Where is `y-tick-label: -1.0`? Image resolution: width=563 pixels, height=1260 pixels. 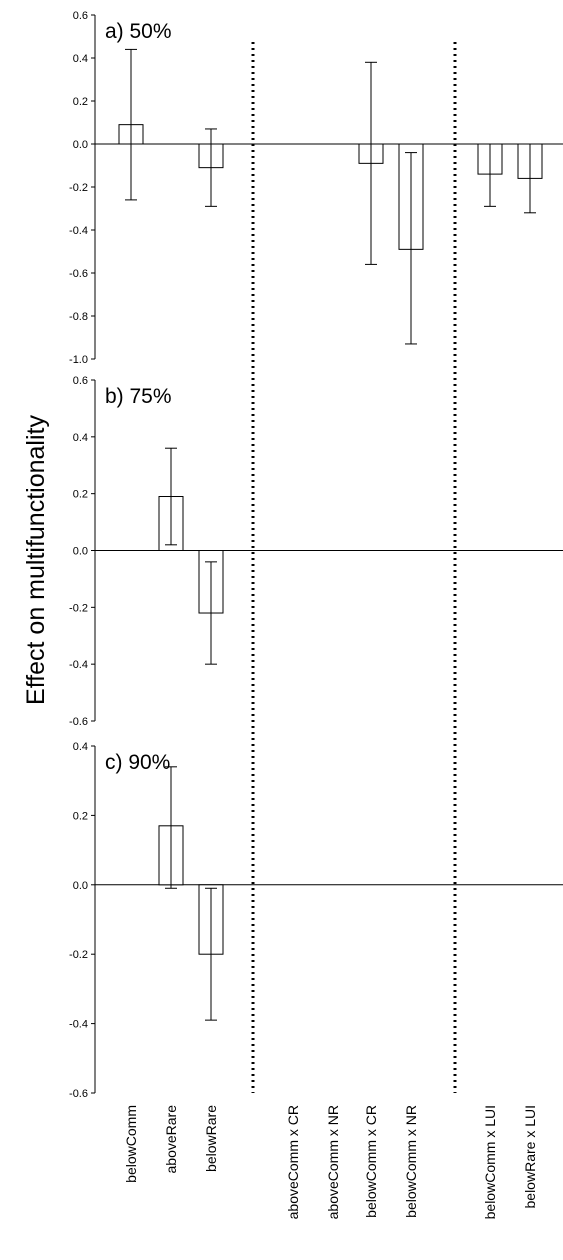 y-tick-label: -1.0 is located at coordinates (78, 360).